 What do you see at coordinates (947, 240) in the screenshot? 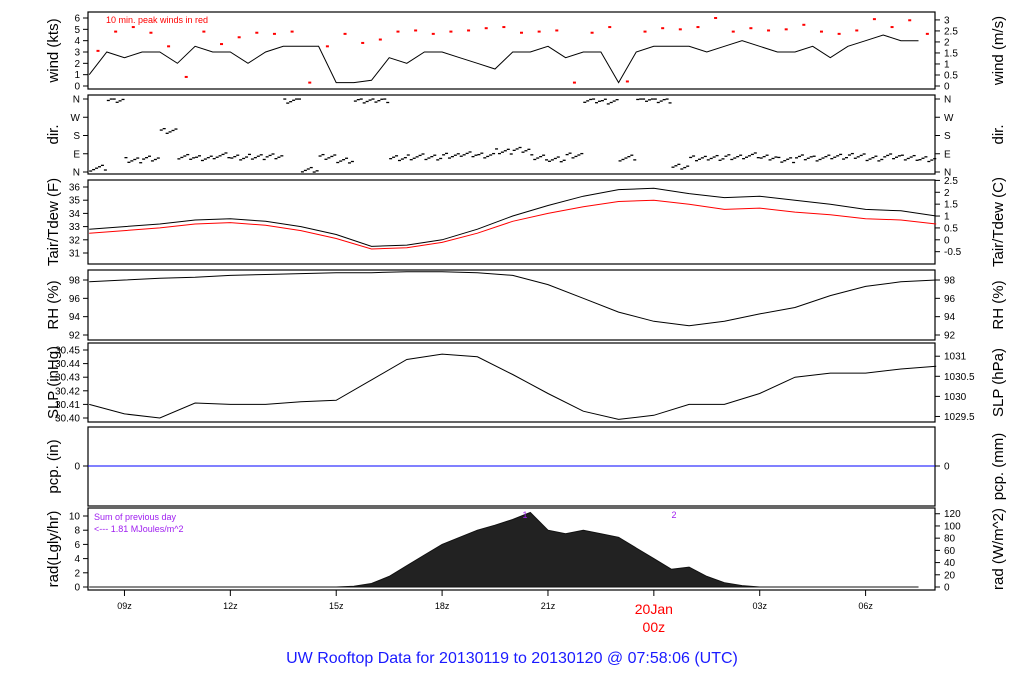
I see `tair-tick-label-right: 0` at bounding box center [947, 240].